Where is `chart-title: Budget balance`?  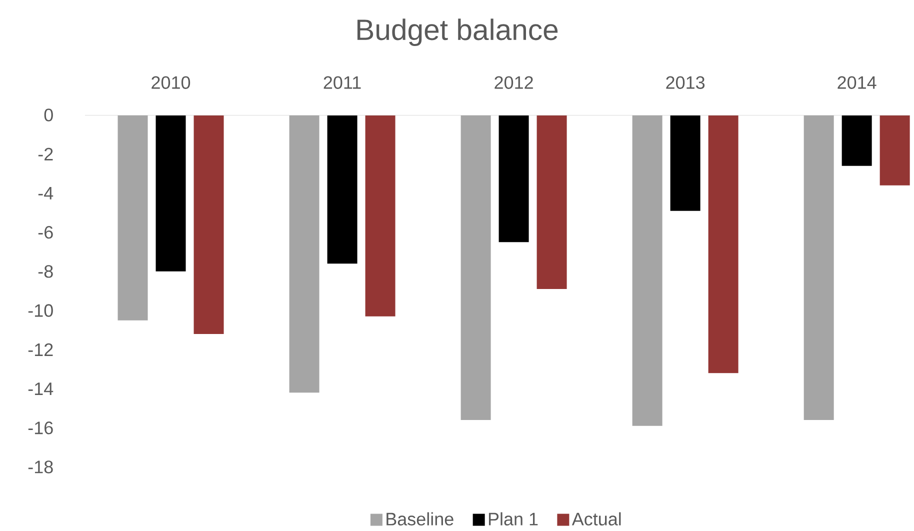
chart-title: Budget balance is located at coordinates (457, 32).